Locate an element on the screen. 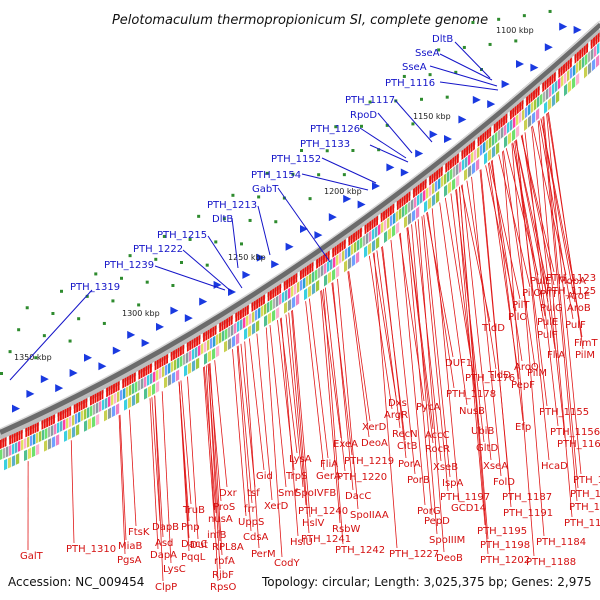 This screenshot has height=600, width=600. inner-label: Gid is located at coordinates (264, 476).